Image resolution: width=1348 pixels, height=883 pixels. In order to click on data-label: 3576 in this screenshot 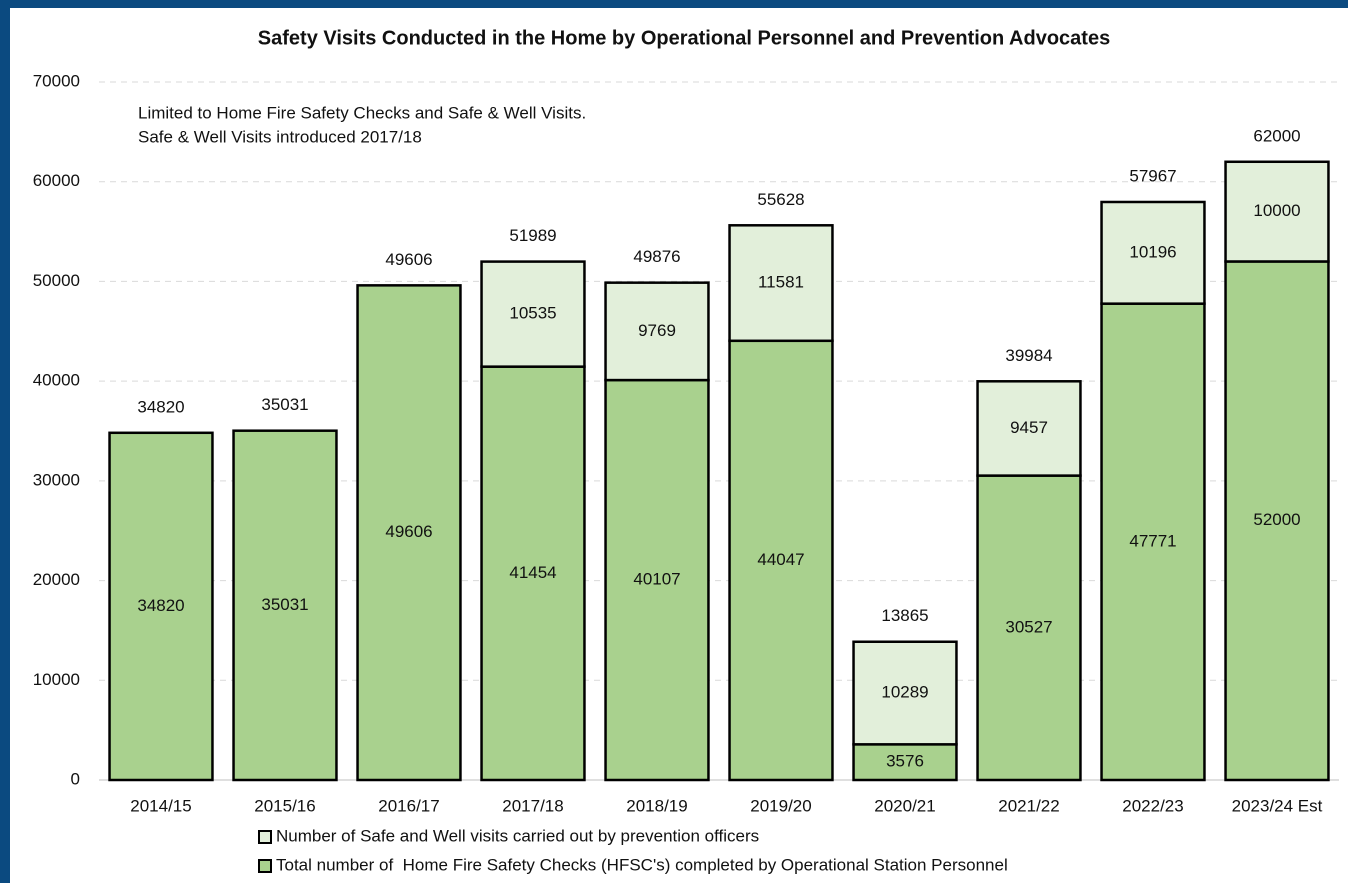, I will do `click(905, 761)`.